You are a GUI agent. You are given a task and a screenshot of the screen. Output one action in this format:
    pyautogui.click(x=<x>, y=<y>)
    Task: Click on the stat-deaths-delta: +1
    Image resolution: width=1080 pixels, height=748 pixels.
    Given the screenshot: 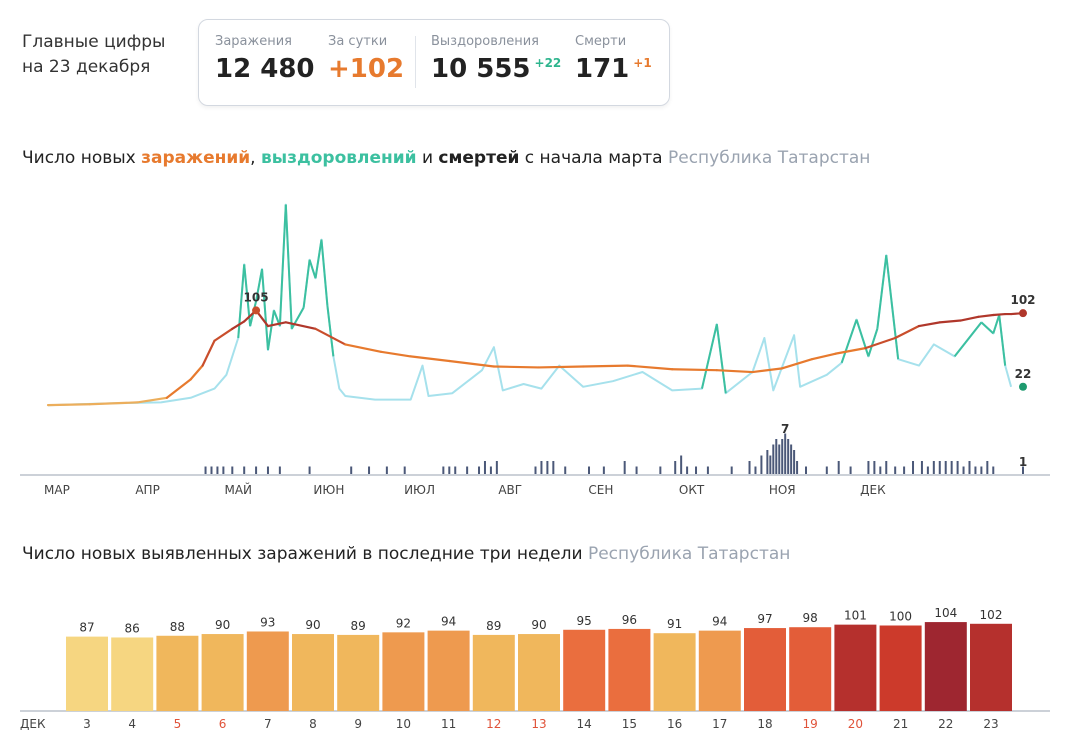 What is the action you would take?
    pyautogui.click(x=642, y=63)
    